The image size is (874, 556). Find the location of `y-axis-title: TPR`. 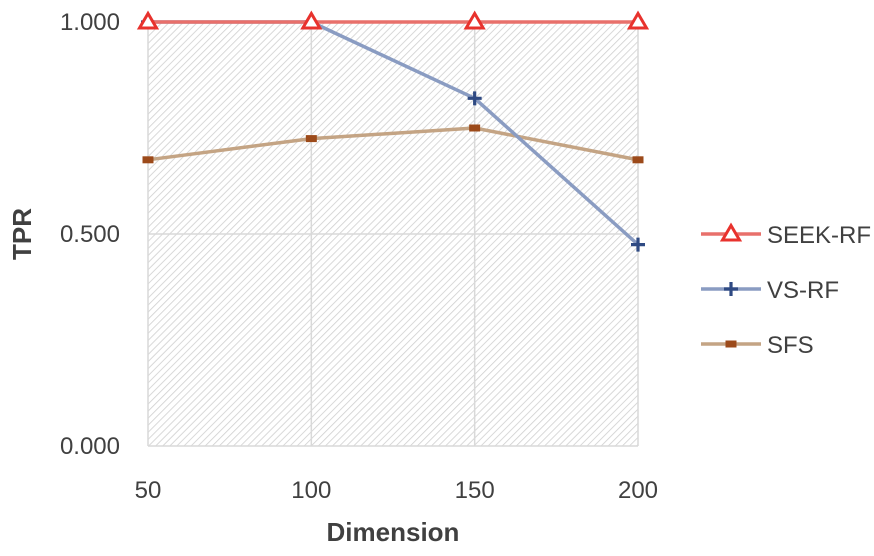

y-axis-title: TPR is located at coordinates (22, 234).